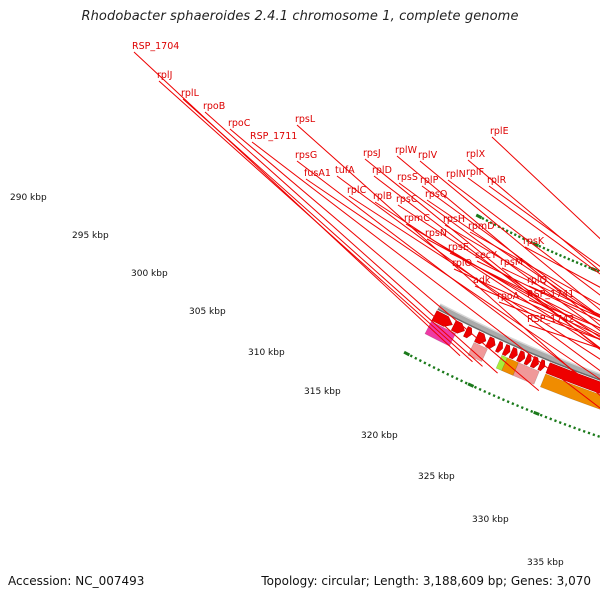  I want to click on kbp-label: 300 kbp, so click(149, 274).